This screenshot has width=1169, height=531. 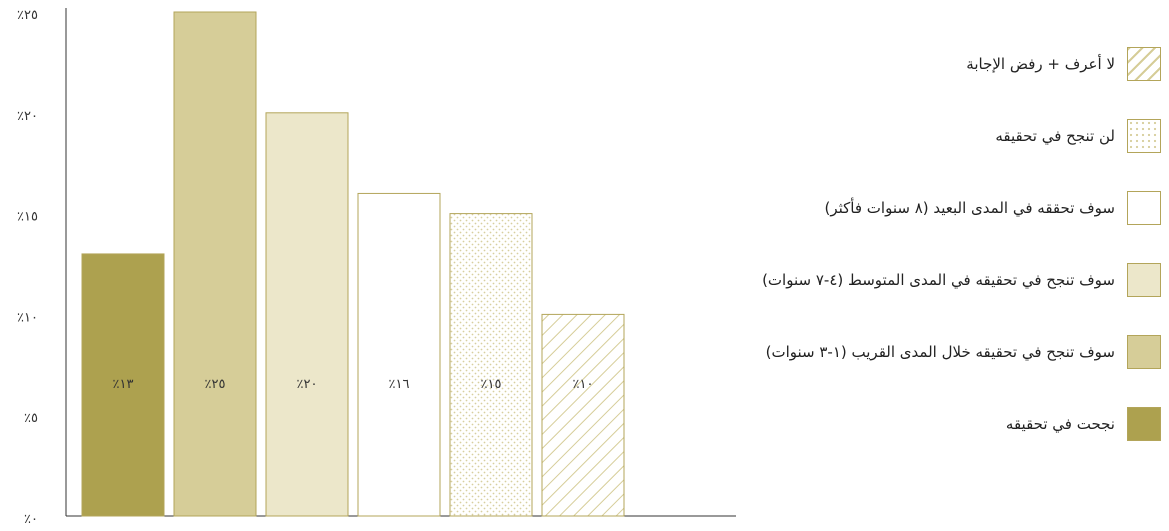 What do you see at coordinates (353, 384) in the screenshot?
I see `data-labels-group: ٪١٣ ٪٢٥ ٪٢٠ ٪١٦ ٪١٥ ٪١٠` at bounding box center [353, 384].